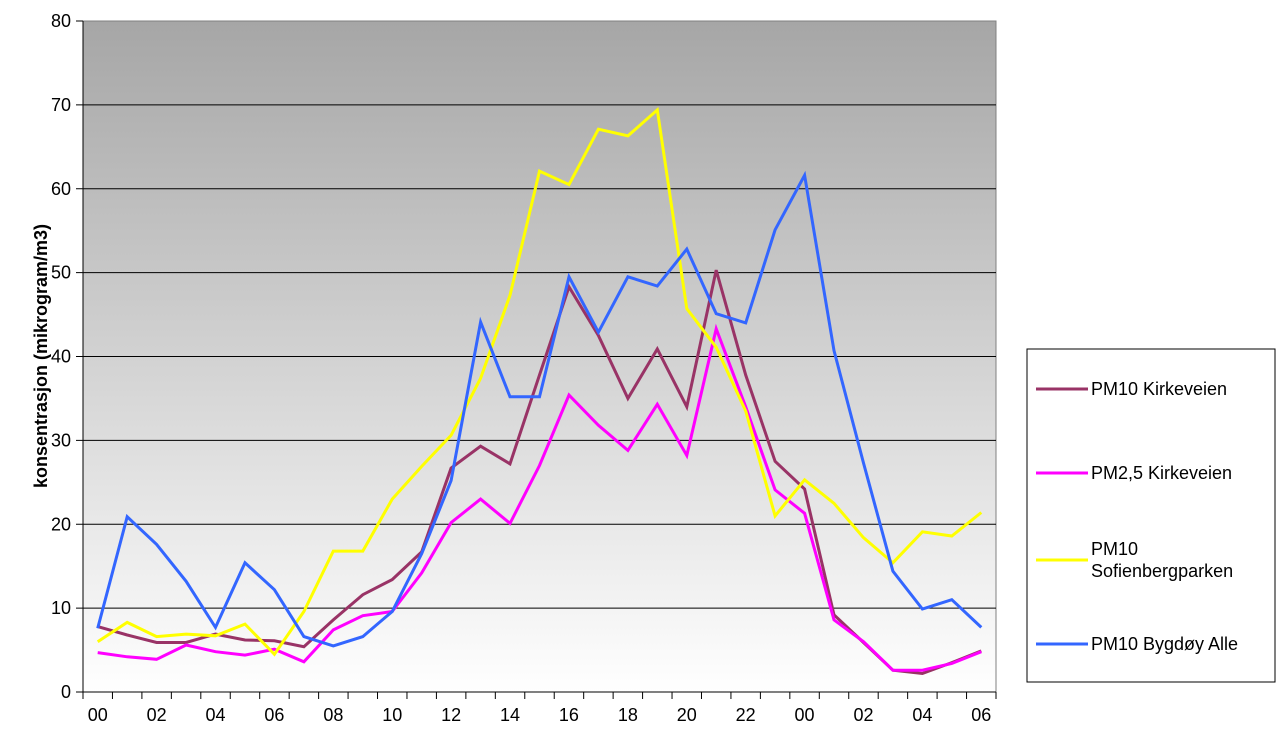 This screenshot has width=1277, height=733. What do you see at coordinates (1162, 571) in the screenshot?
I see `legend-label: Sofienbergparken` at bounding box center [1162, 571].